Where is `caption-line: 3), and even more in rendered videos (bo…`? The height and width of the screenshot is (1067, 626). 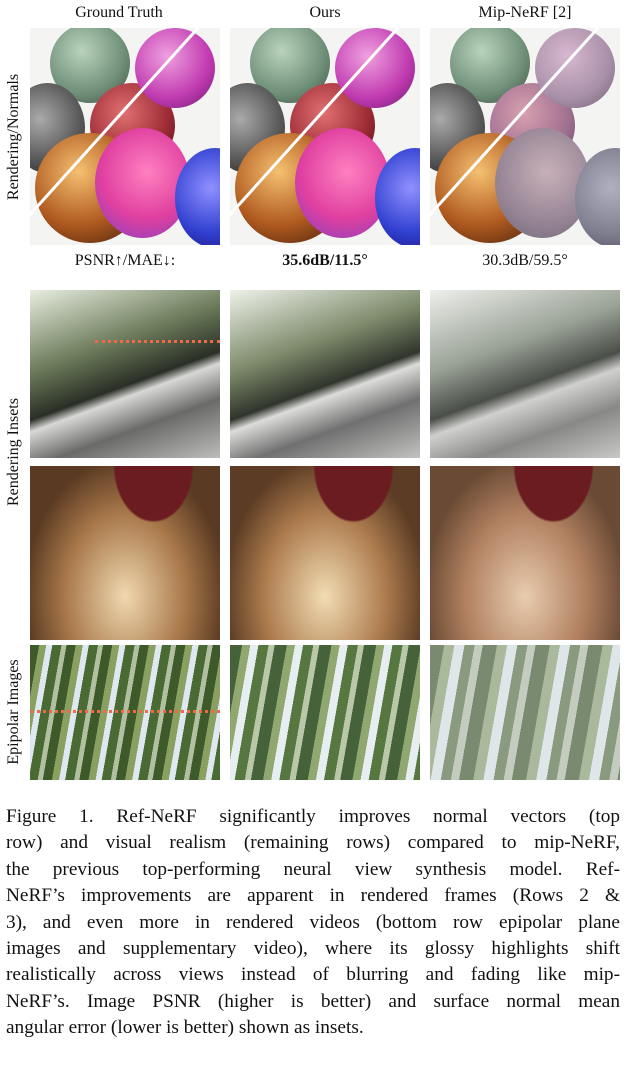
caption-line: 3), and even more in rendered videos (bo… is located at coordinates (313, 922).